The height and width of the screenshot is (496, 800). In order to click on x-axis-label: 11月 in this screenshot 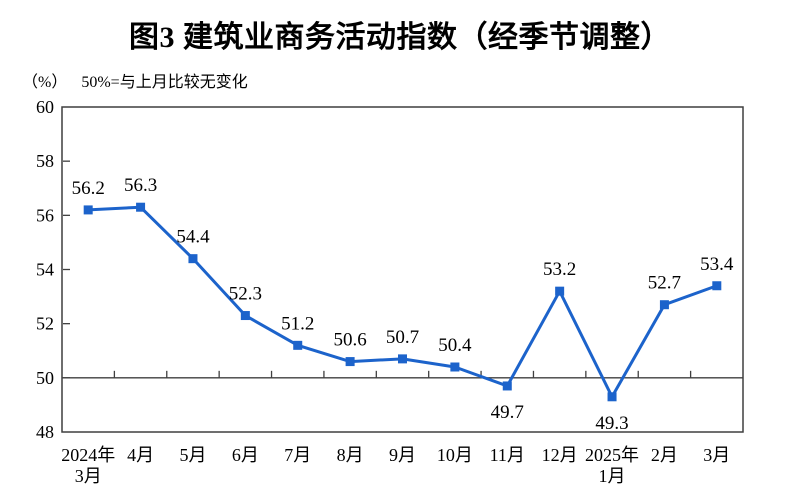, I will do `click(507, 455)`.